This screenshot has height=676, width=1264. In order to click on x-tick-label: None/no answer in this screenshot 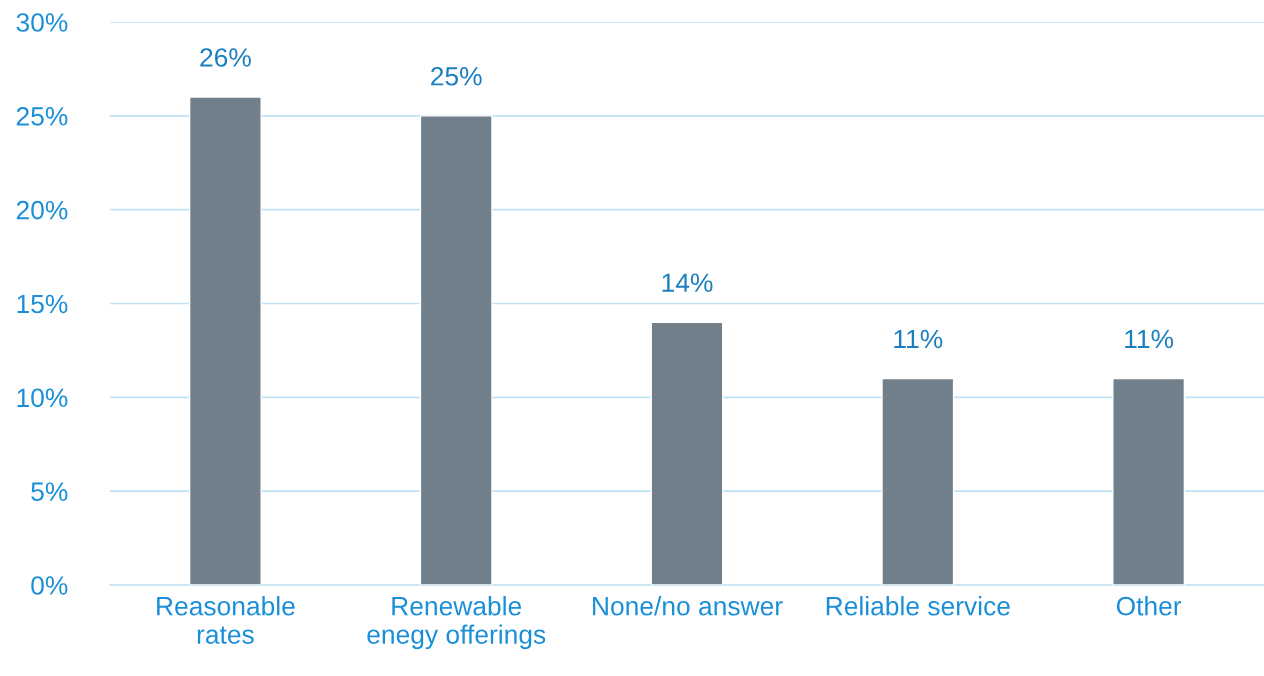, I will do `click(688, 606)`.